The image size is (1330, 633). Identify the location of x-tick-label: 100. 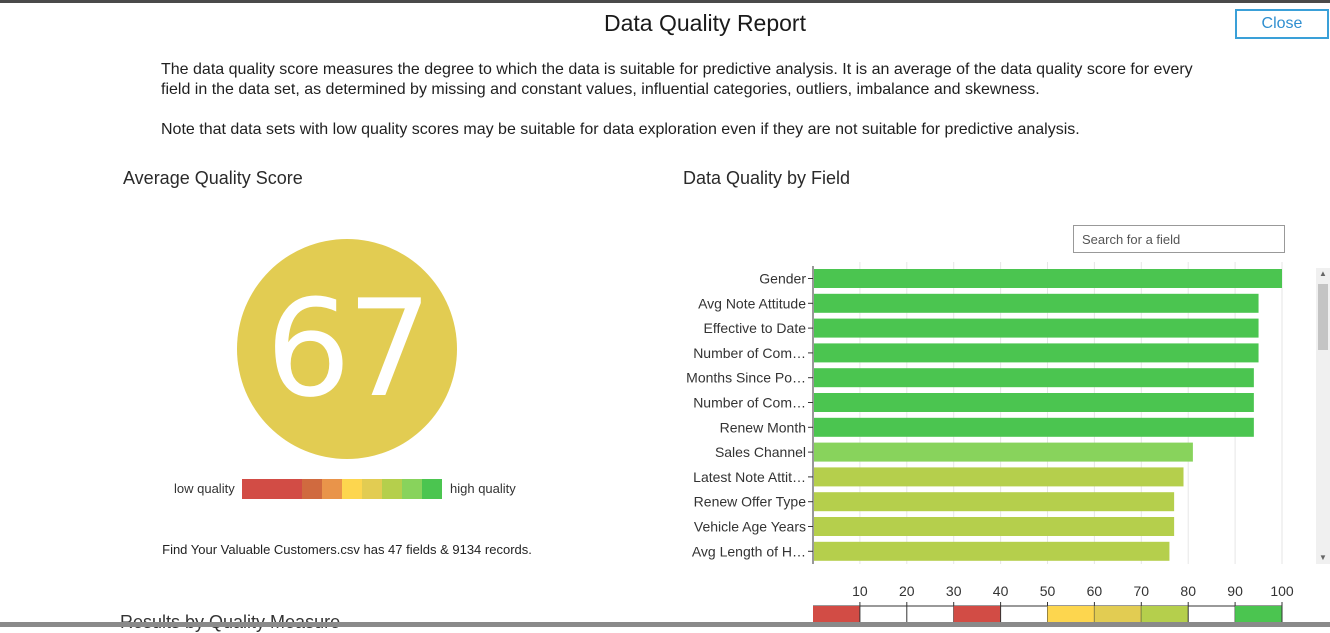
(1282, 591).